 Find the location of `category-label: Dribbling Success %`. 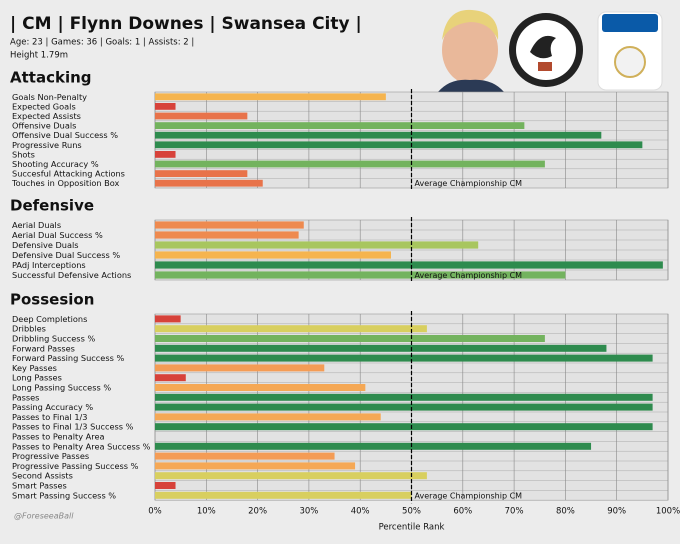

category-label: Dribbling Success % is located at coordinates (53, 339).